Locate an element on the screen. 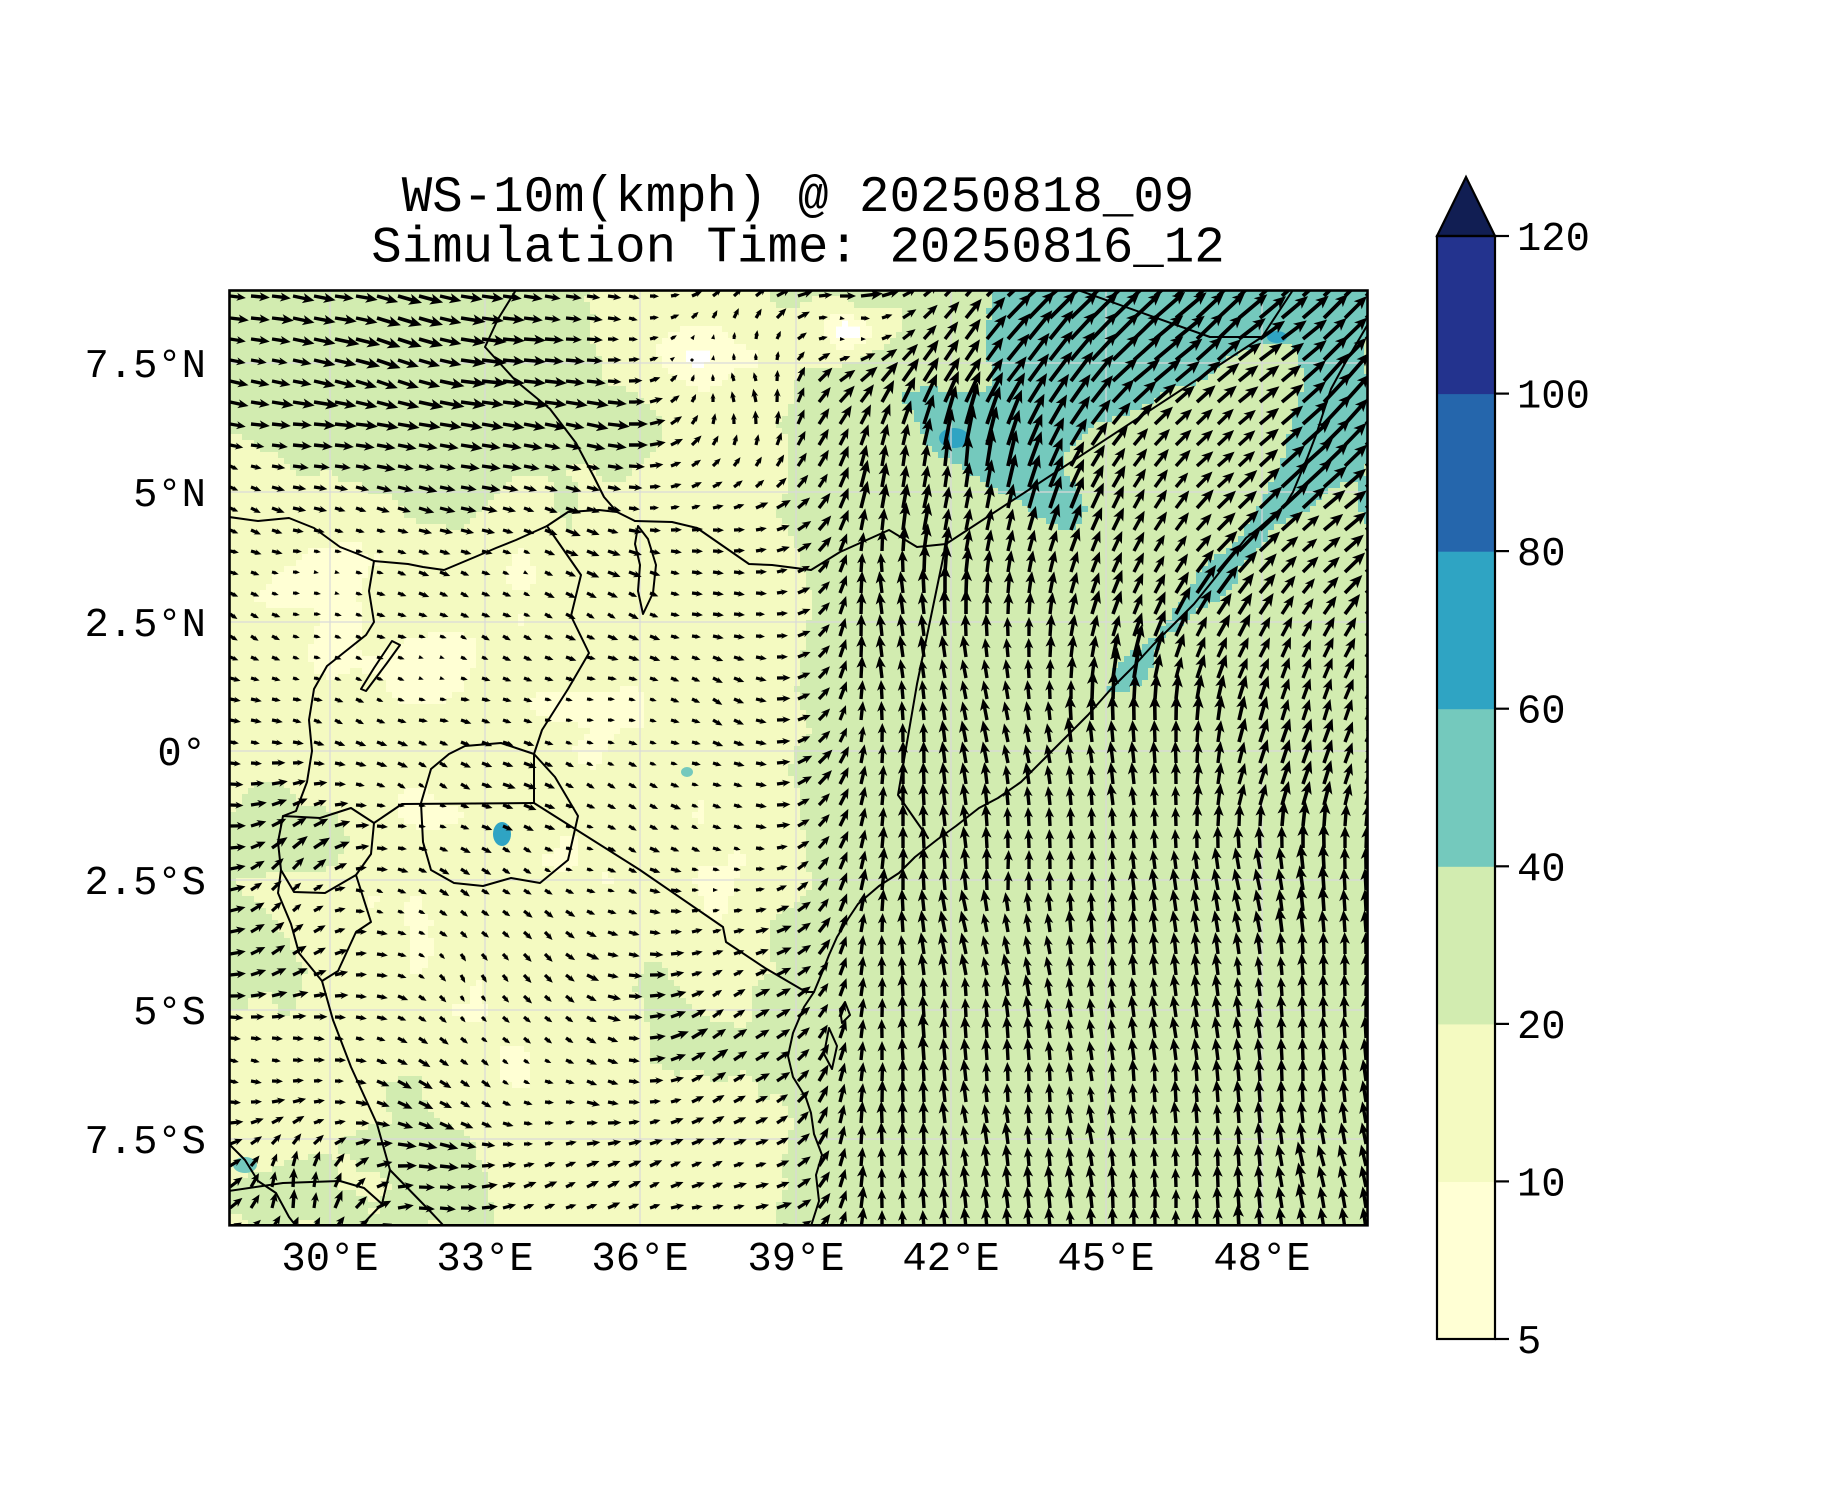 The width and height of the screenshot is (1833, 1505). svg-text: 2.5°S is located at coordinates (145, 884).